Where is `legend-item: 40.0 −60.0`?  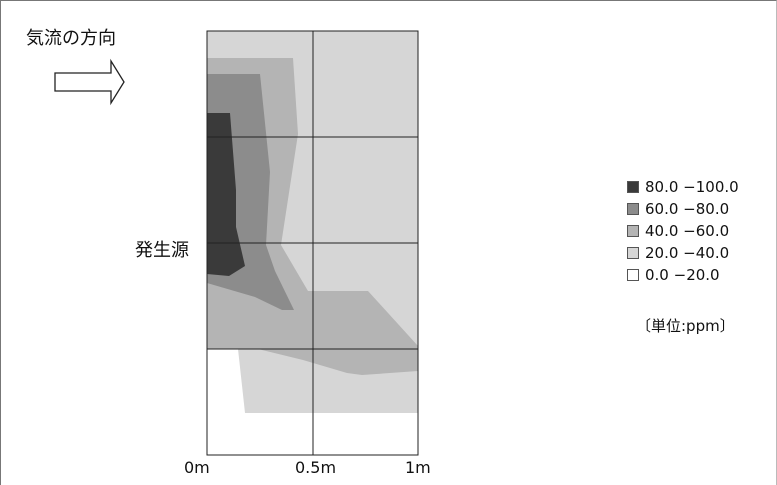 legend-item: 40.0 −60.0 is located at coordinates (701, 231).